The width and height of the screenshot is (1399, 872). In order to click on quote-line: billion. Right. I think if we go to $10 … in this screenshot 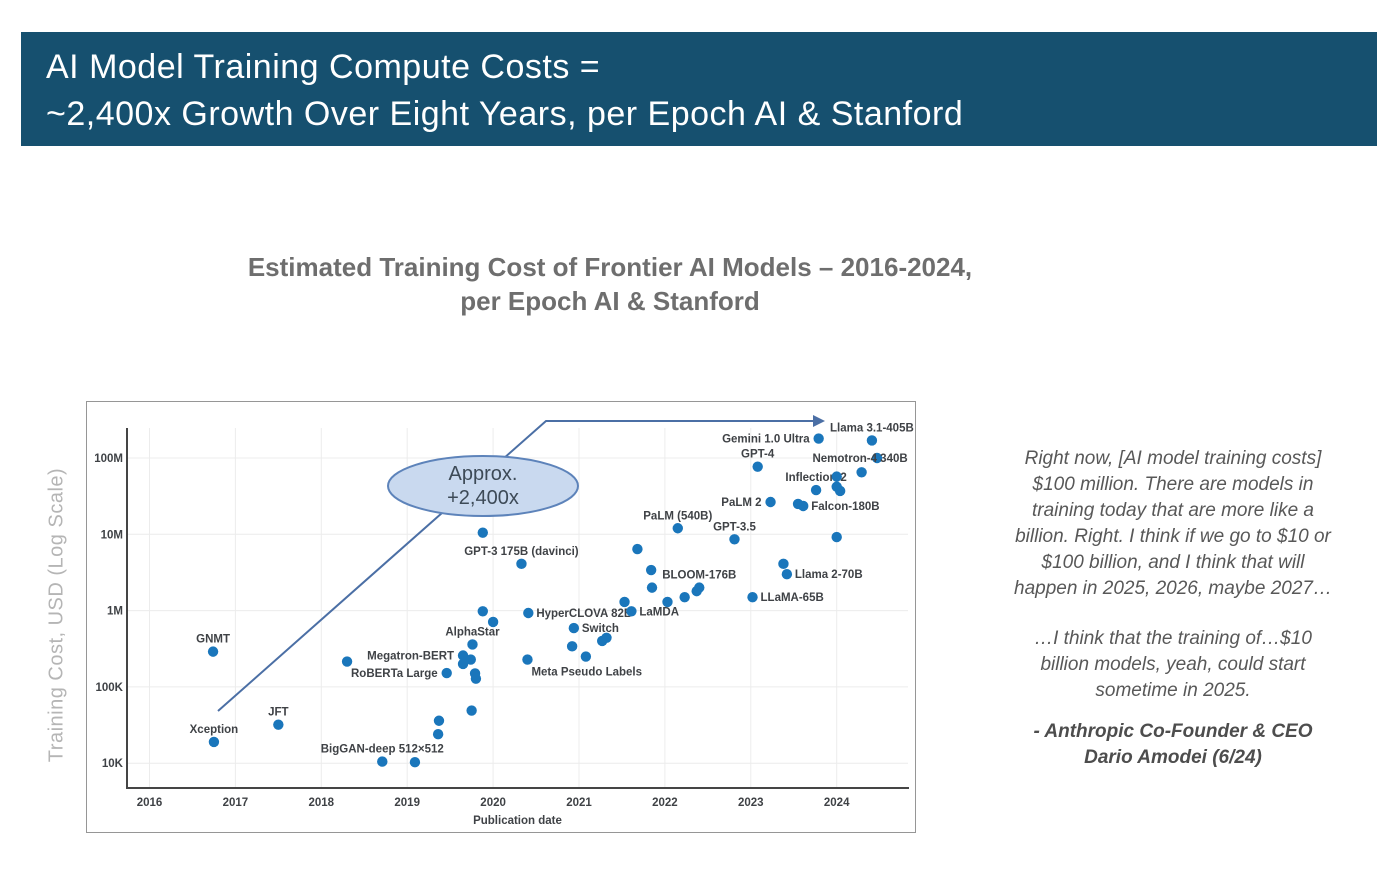, I will do `click(1173, 536)`.